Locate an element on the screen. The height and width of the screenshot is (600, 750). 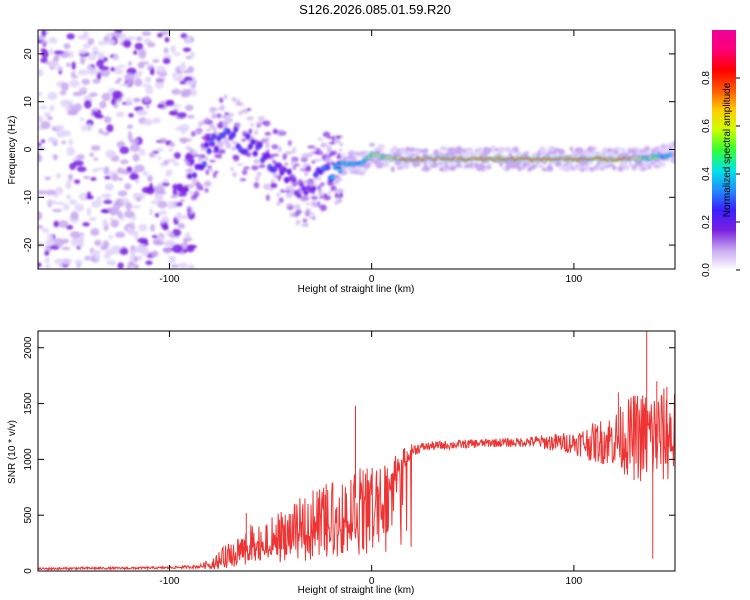
snr-x-tick-label: 100 is located at coordinates (574, 581).